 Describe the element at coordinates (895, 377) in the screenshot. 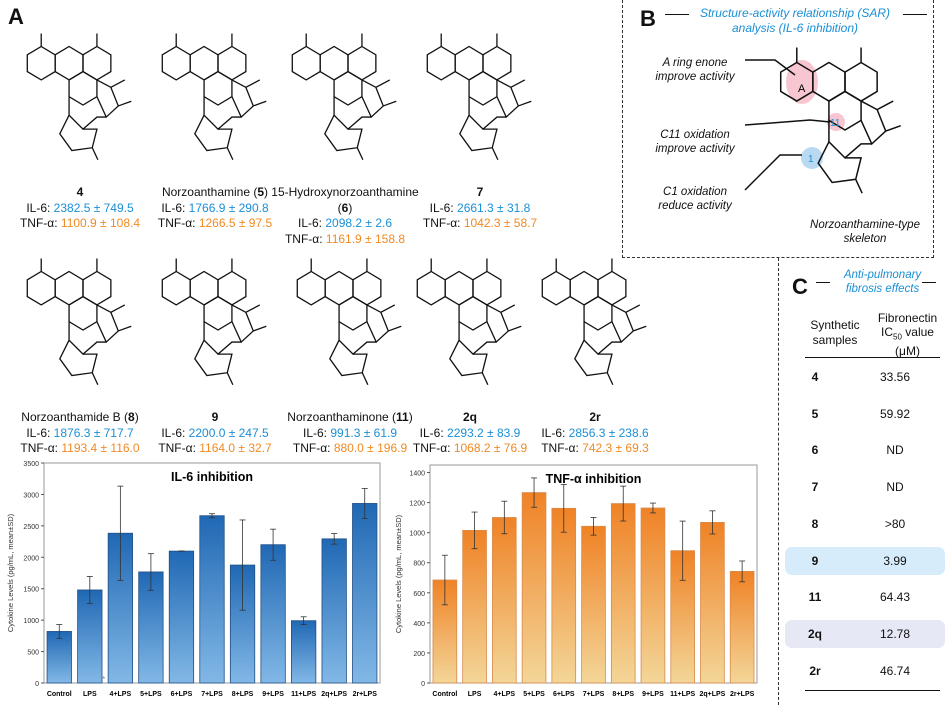

I see `ic50-cell: 33.56` at that location.